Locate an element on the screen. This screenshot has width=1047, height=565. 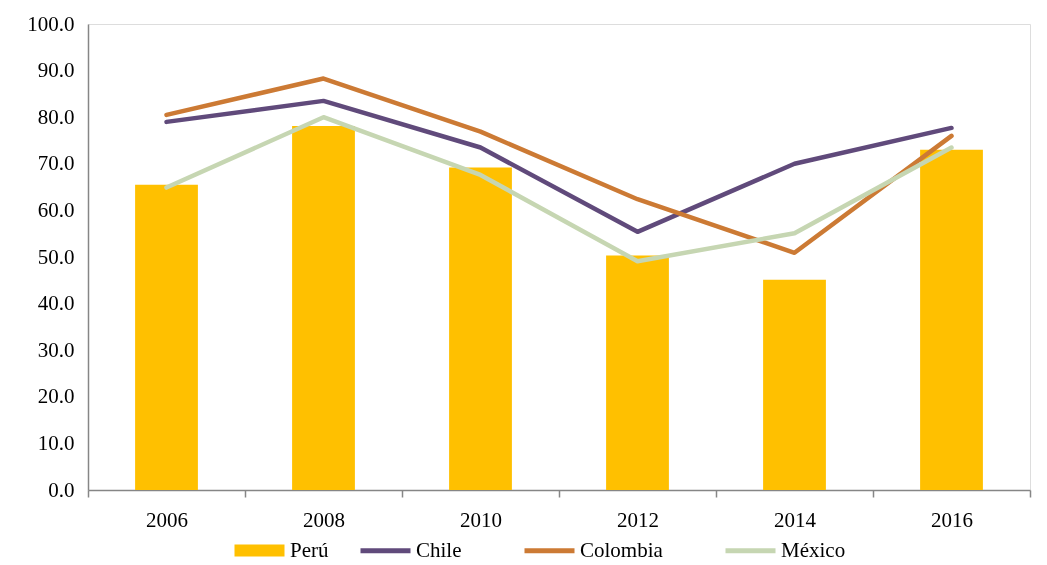
y-tick-label: 30.0 is located at coordinates (56, 349).